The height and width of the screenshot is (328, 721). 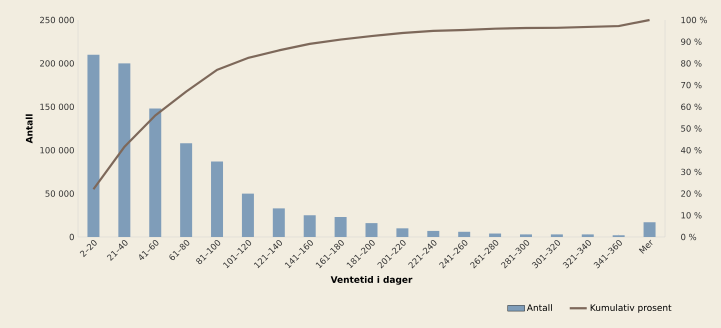 What do you see at coordinates (691, 41) in the screenshot?
I see `y2-tick-label: 90 %` at bounding box center [691, 41].